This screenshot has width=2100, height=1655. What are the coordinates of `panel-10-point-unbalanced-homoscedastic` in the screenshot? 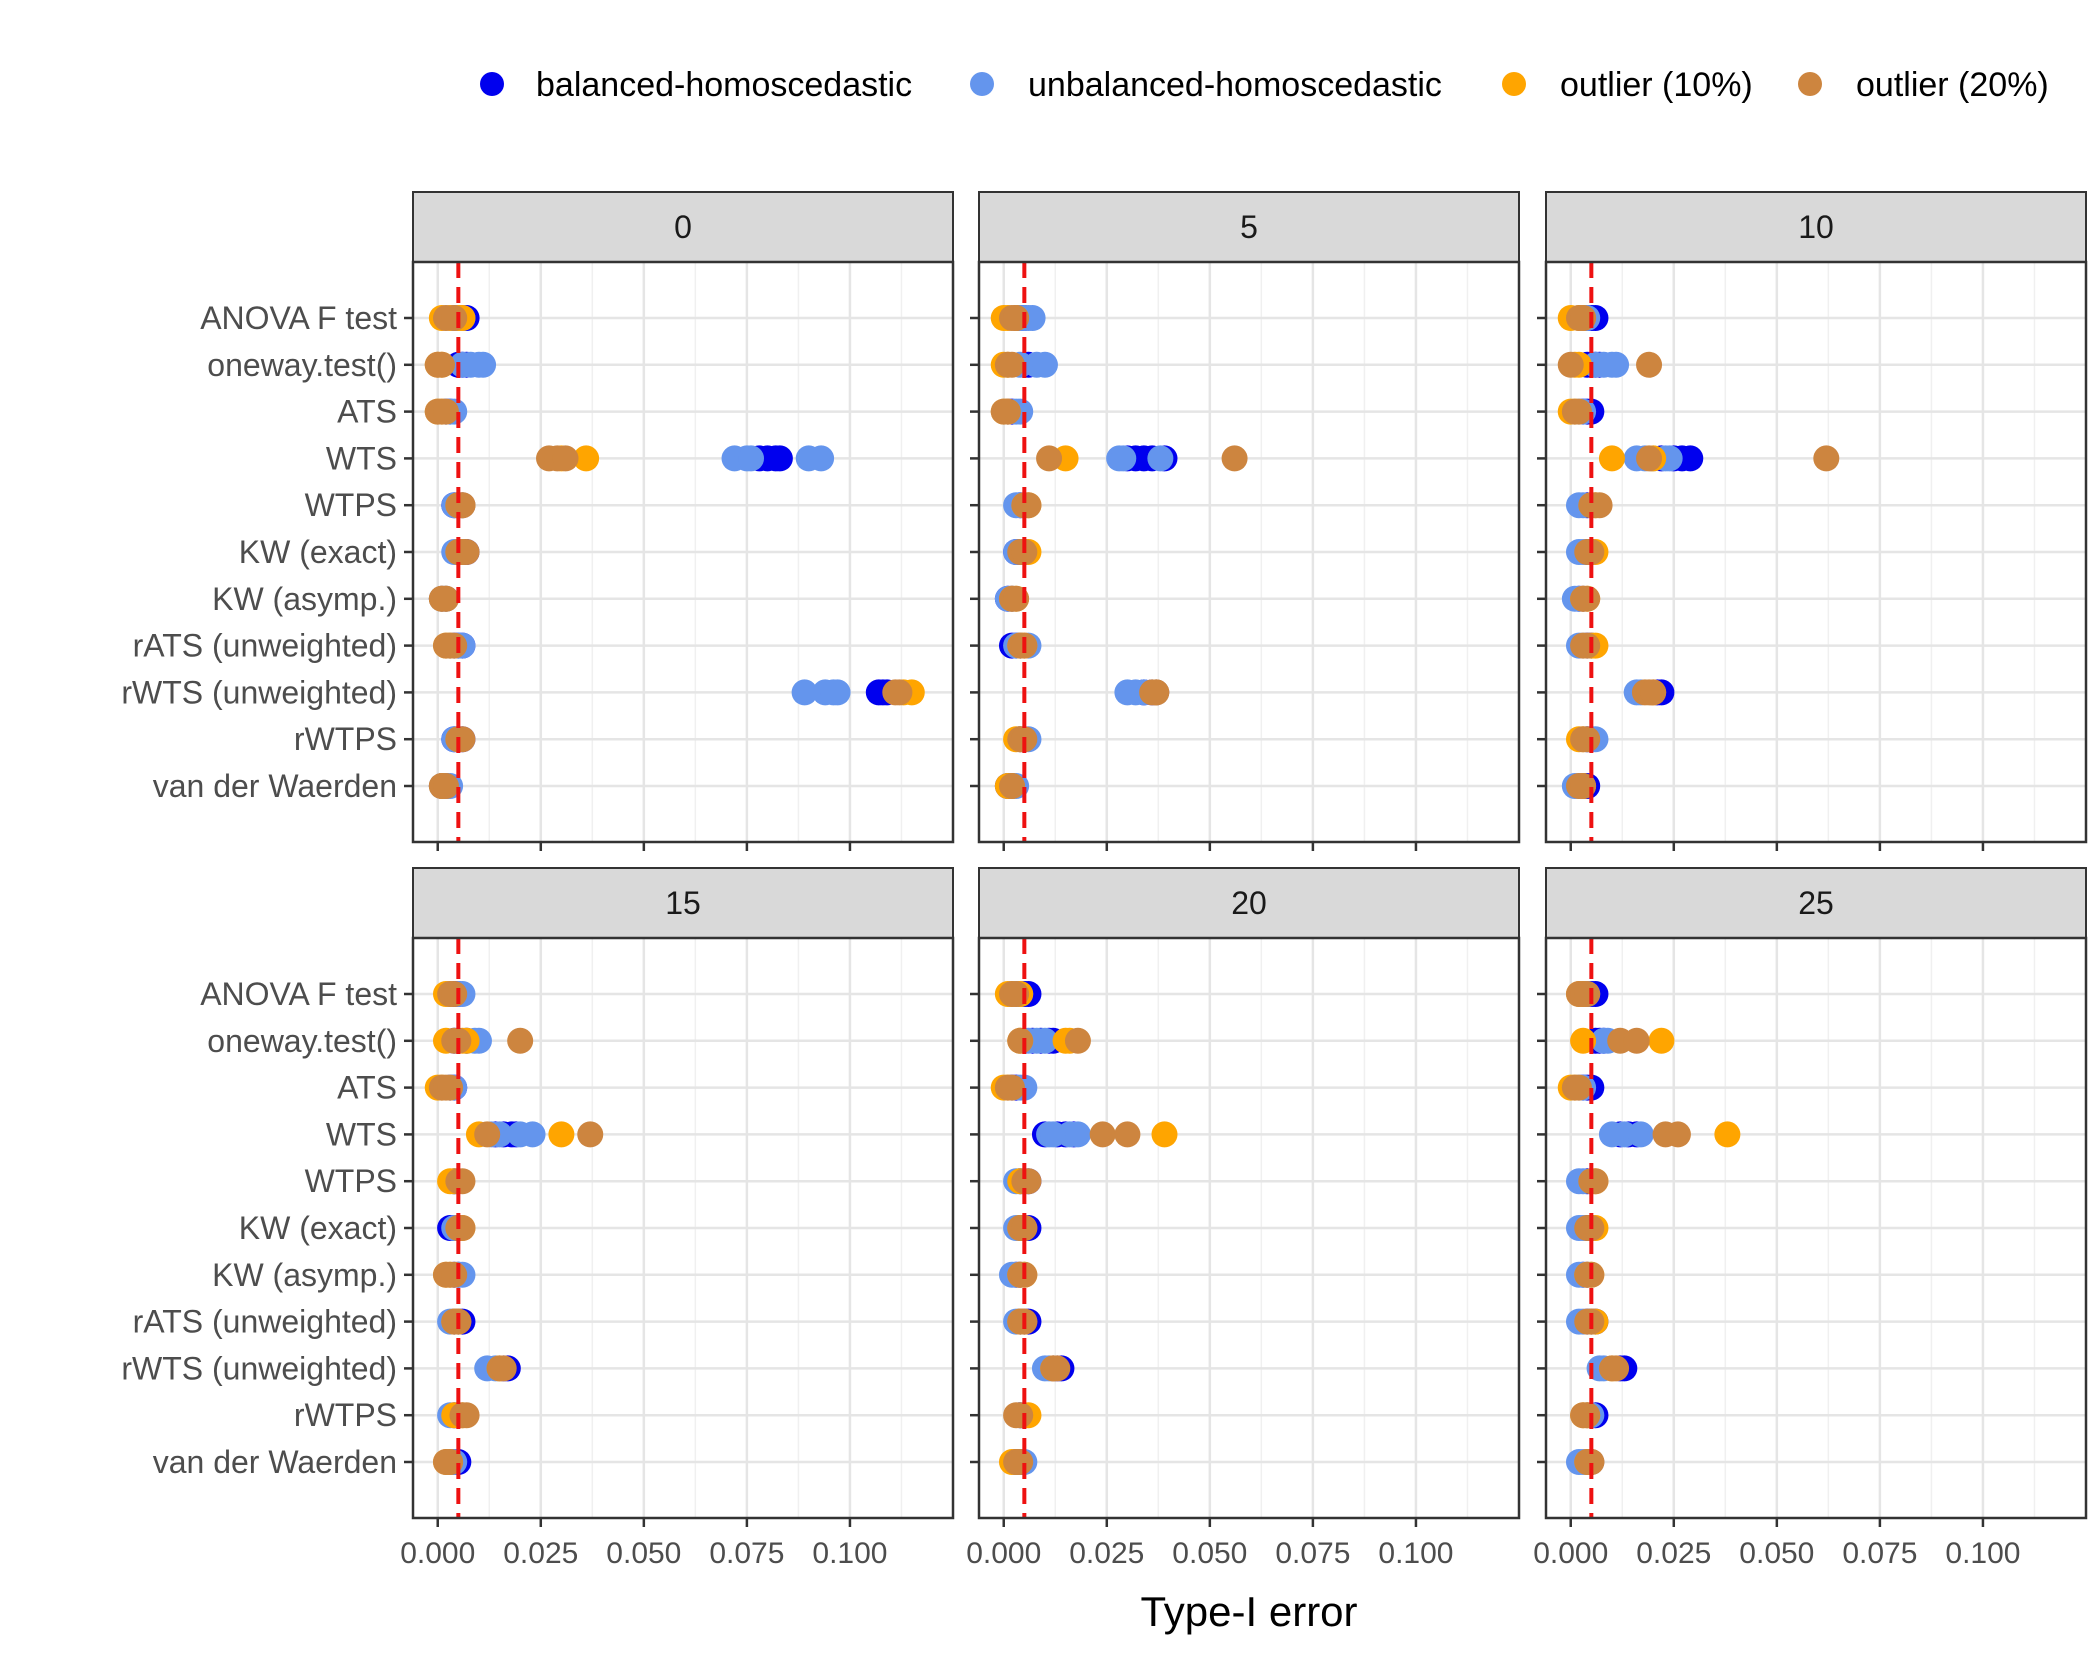 It's located at (1616, 364).